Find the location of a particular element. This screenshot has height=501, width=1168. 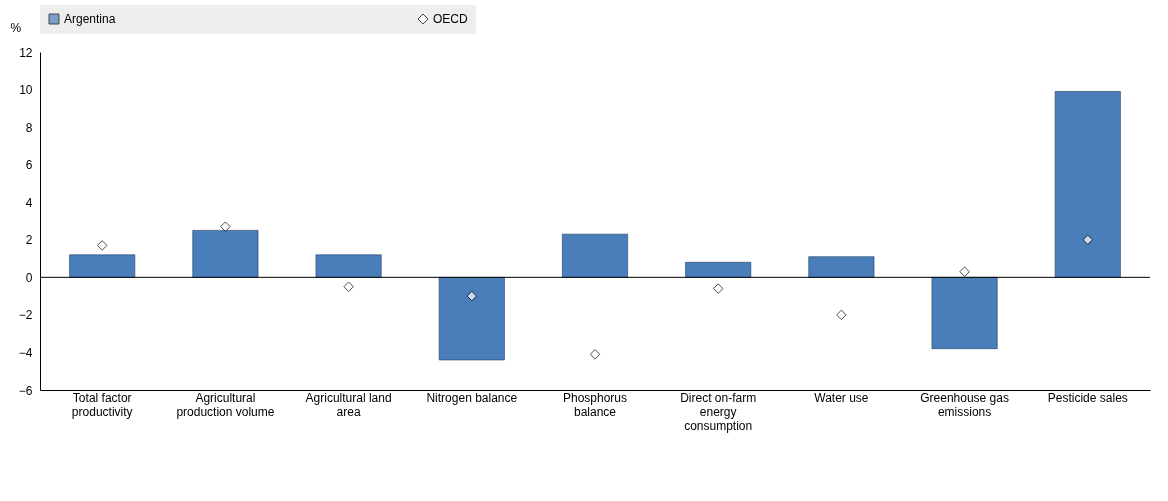

x-tick-label: Agricultural production volume is located at coordinates (225, 404).